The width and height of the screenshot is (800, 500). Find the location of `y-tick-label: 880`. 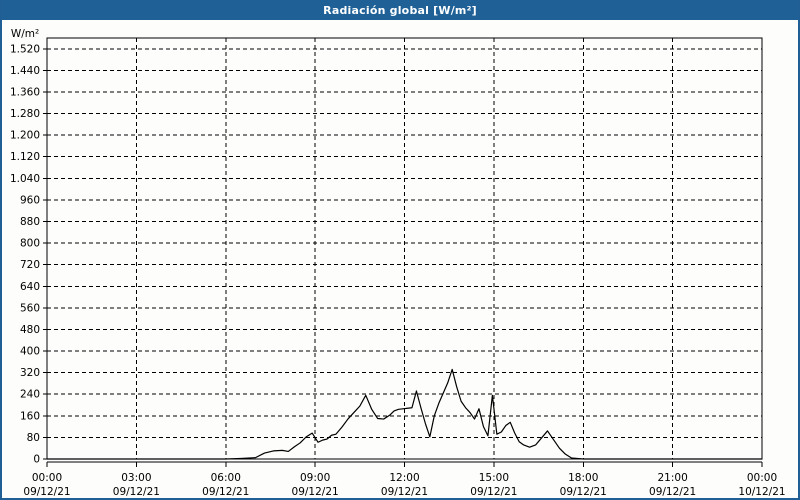

y-tick-label: 880 is located at coordinates (30, 222).